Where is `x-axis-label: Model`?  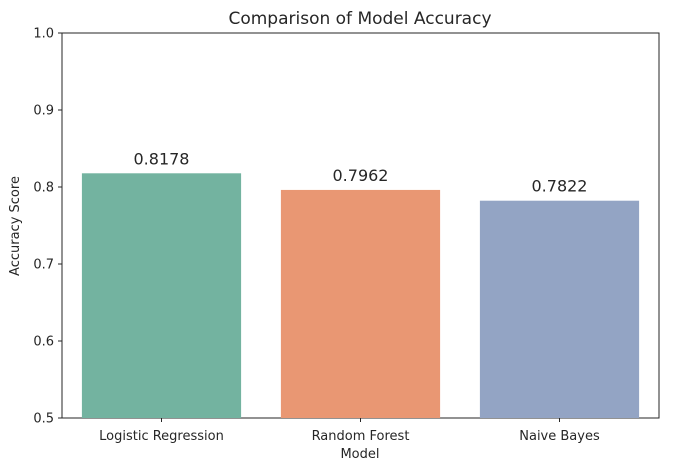
x-axis-label: Model is located at coordinates (359, 454).